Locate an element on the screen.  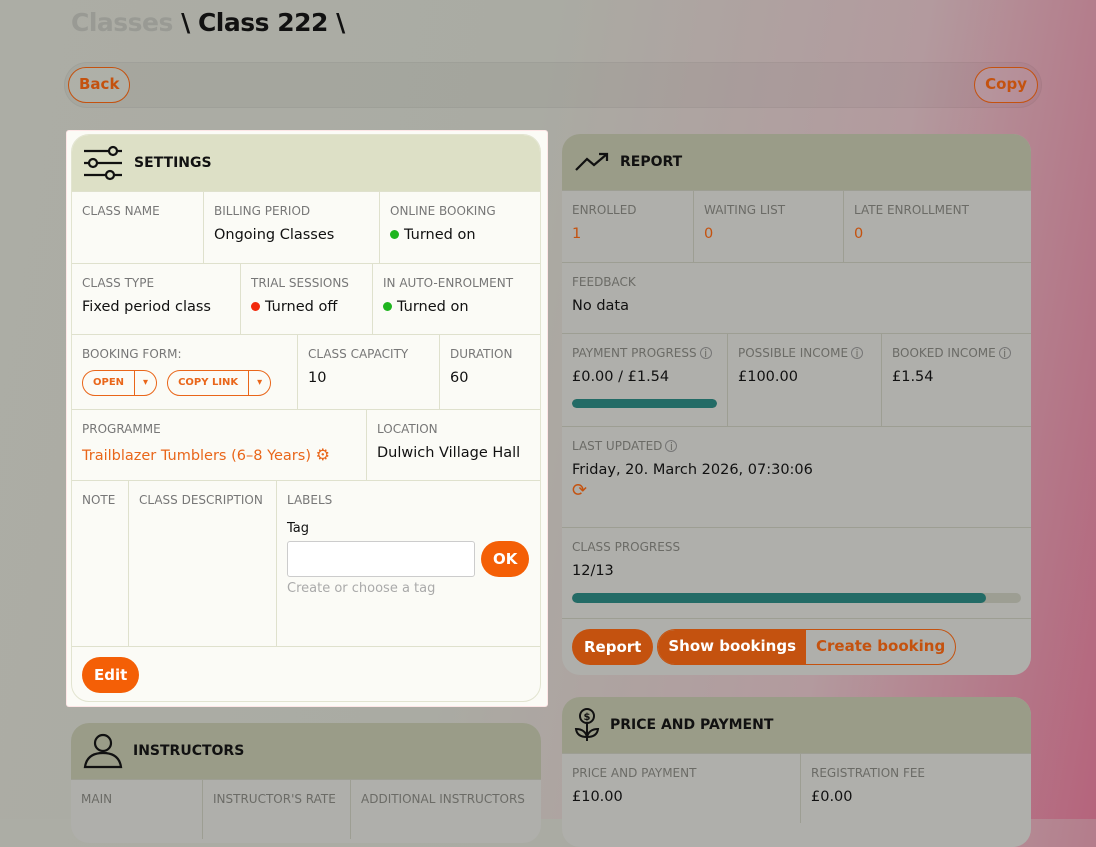
user-icon is located at coordinates (103, 751).